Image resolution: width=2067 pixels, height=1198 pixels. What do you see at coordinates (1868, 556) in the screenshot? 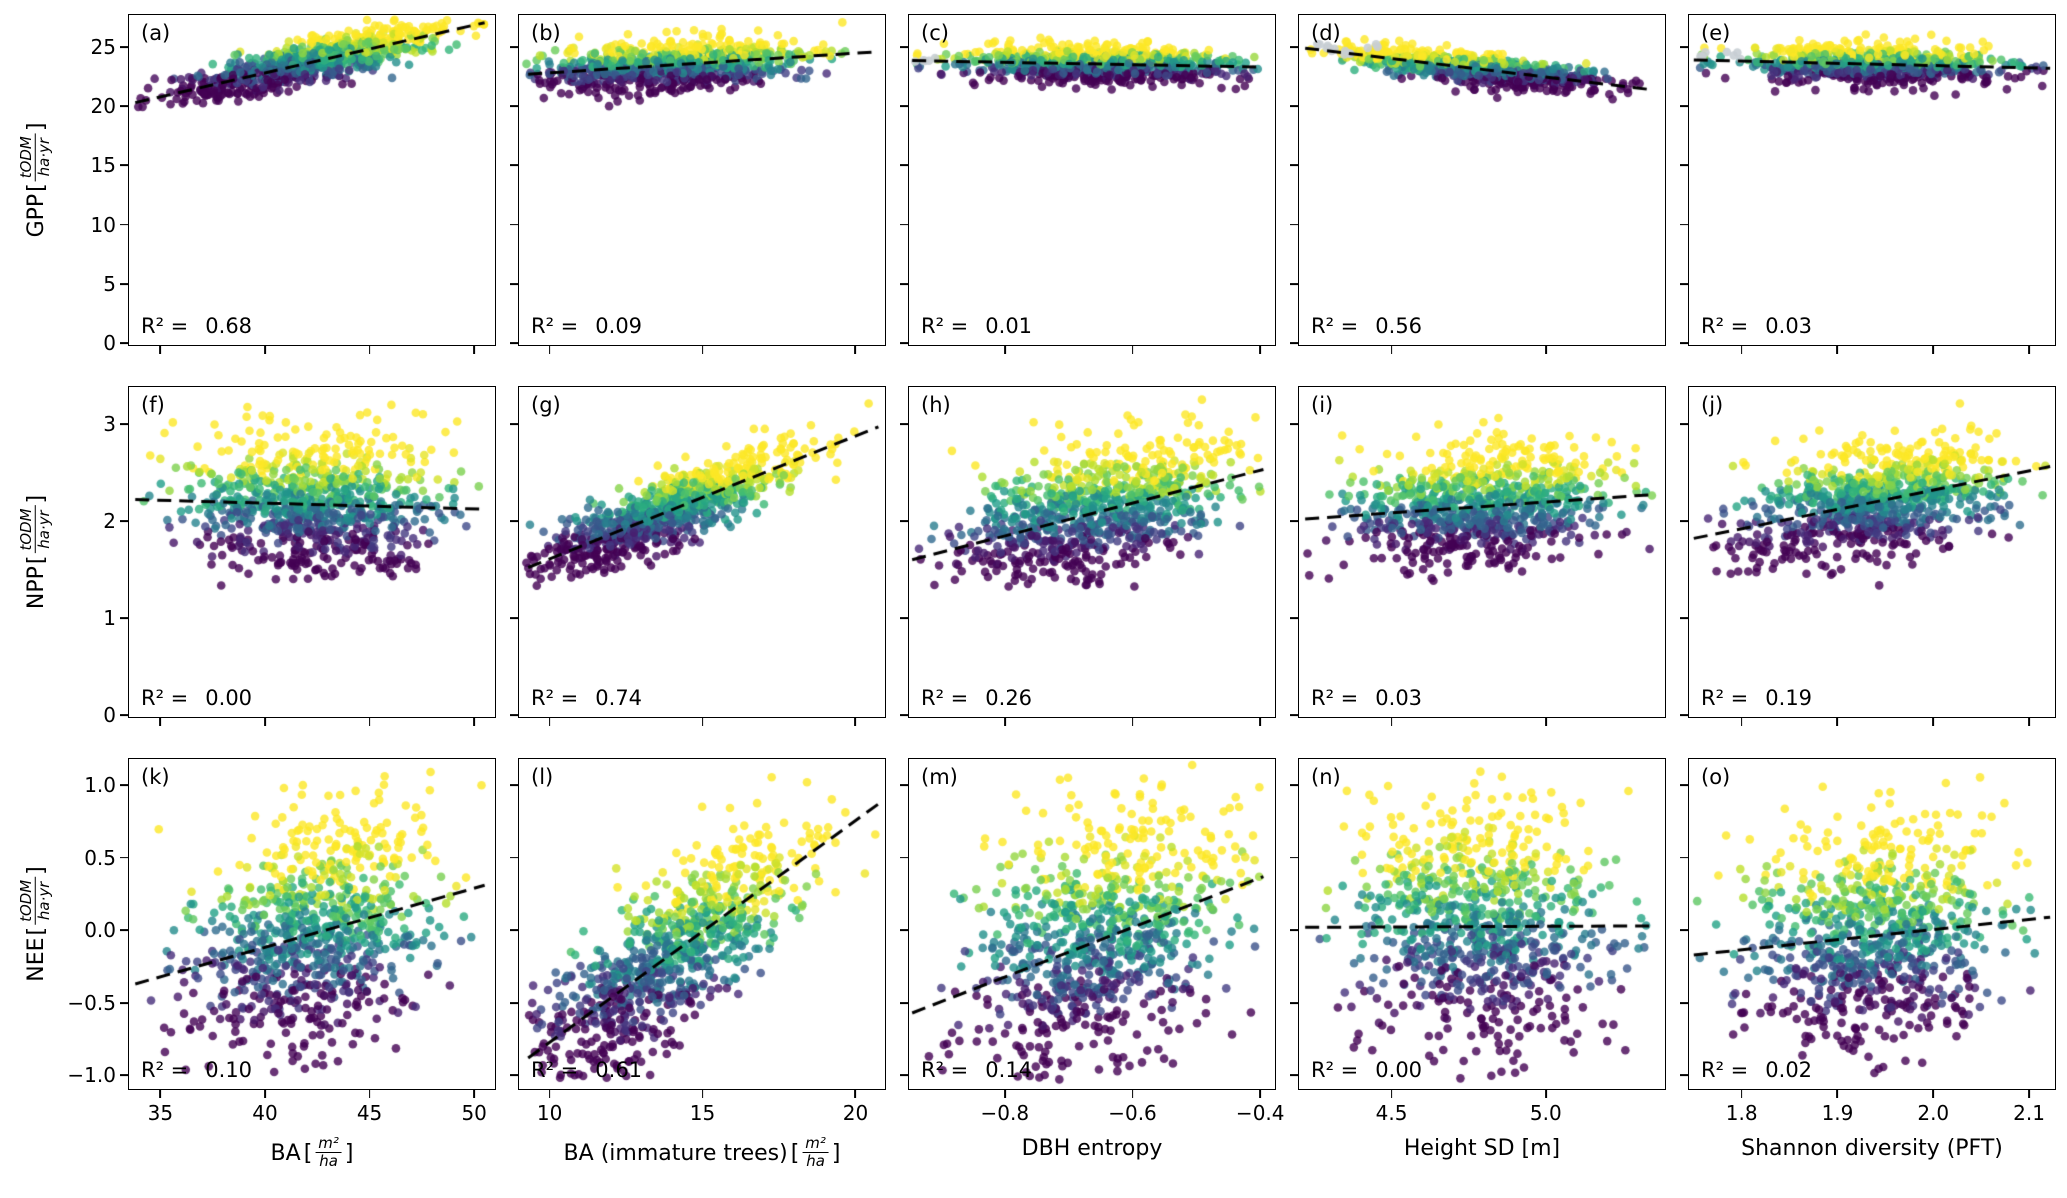
I see `scatter-panel-j: (j) R² = 0.19` at bounding box center [1868, 556].